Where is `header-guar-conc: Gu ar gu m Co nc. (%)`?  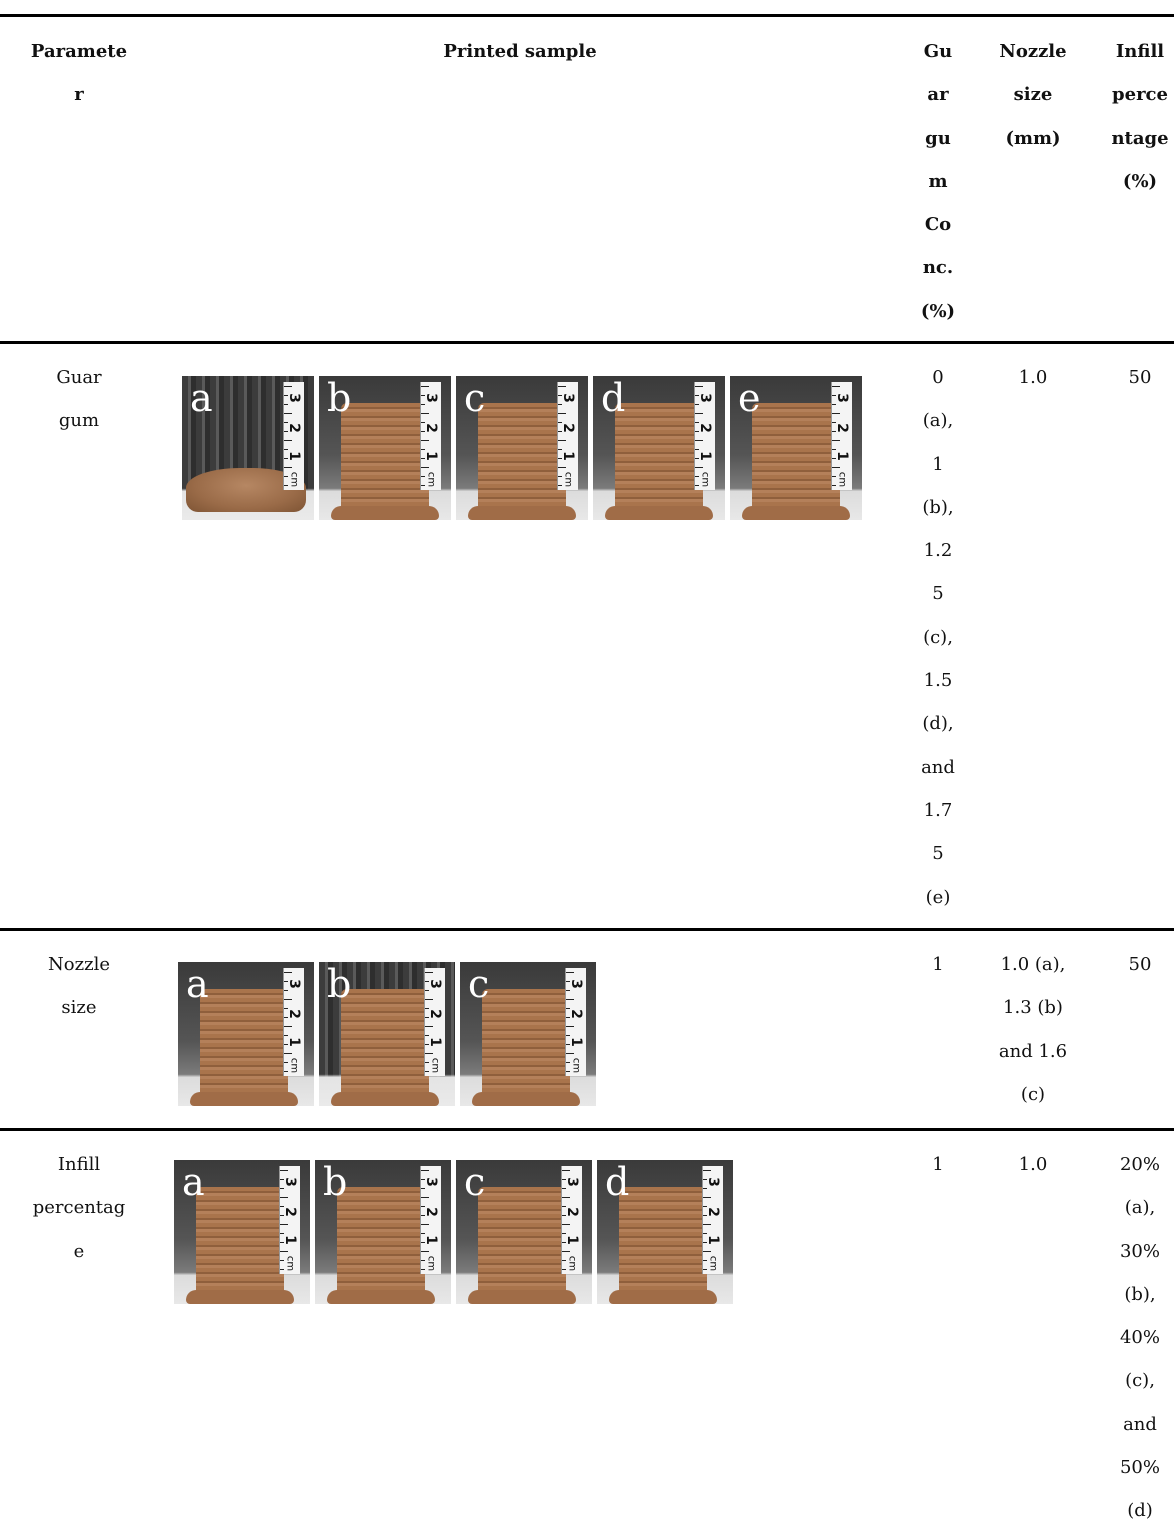
header-guar-conc: Gu ar gu m Co nc. (%) is located at coordinates (938, 181).